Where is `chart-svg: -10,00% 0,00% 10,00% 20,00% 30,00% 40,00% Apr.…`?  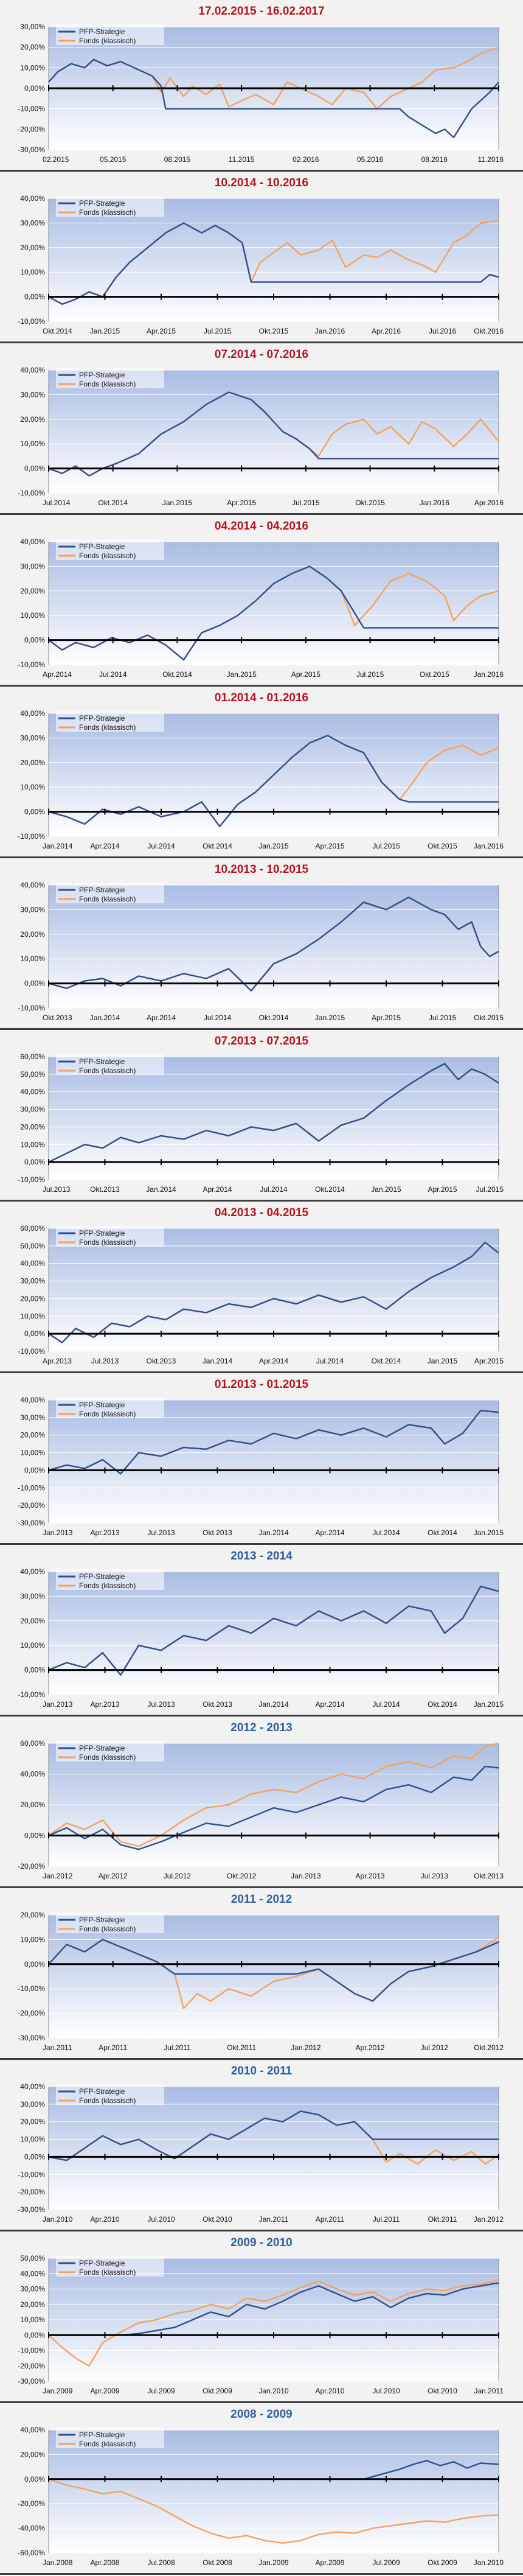
chart-svg: -10,00% 0,00% 10,00% 20,00% 30,00% 40,00% Apr.… is located at coordinates (261, 612).